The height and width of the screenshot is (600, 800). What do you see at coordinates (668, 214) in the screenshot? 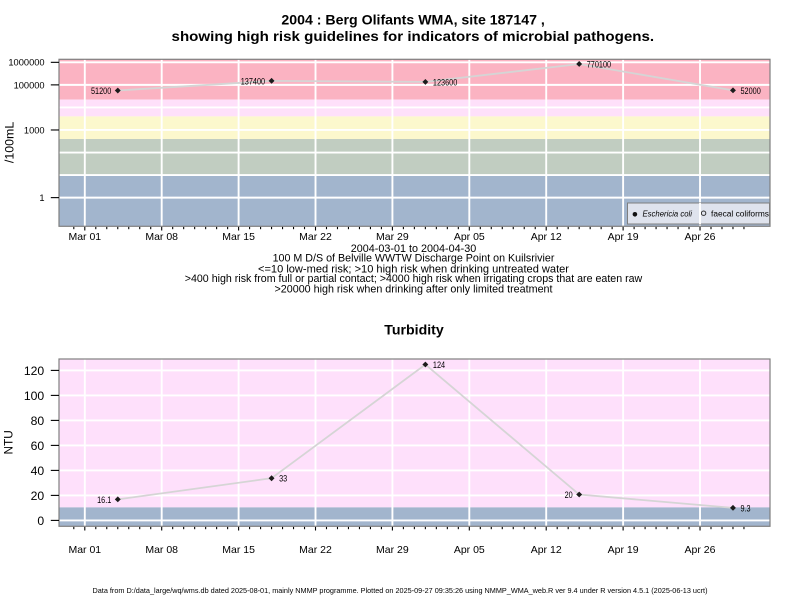
I see `svg-text: Eschericia coli` at bounding box center [668, 214].